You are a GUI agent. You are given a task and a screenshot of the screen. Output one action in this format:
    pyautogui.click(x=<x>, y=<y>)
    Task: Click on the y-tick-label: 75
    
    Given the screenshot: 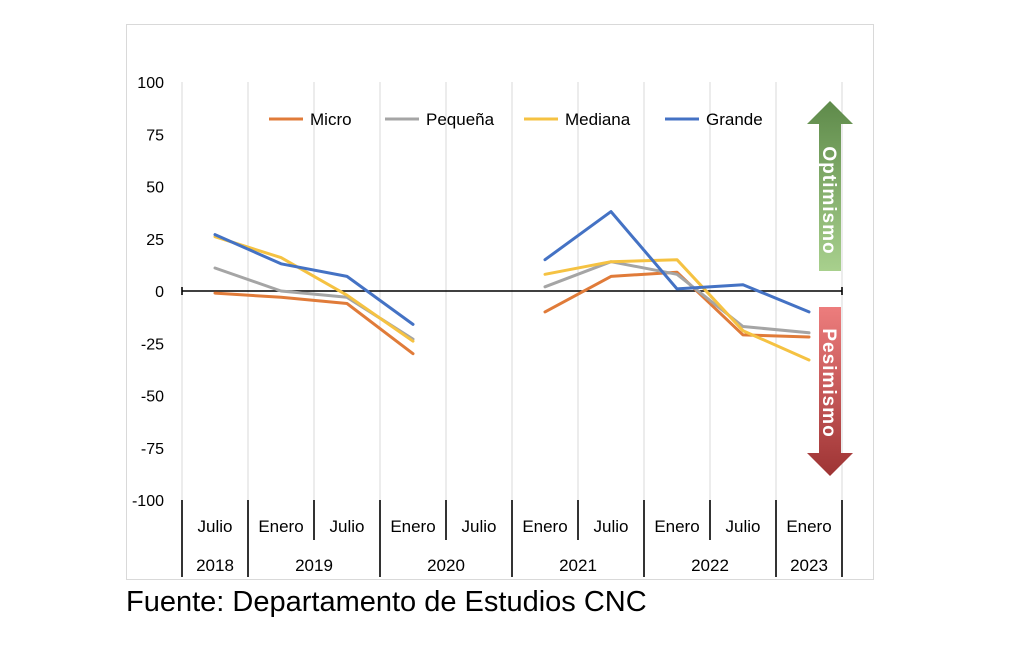 What is the action you would take?
    pyautogui.click(x=155, y=135)
    